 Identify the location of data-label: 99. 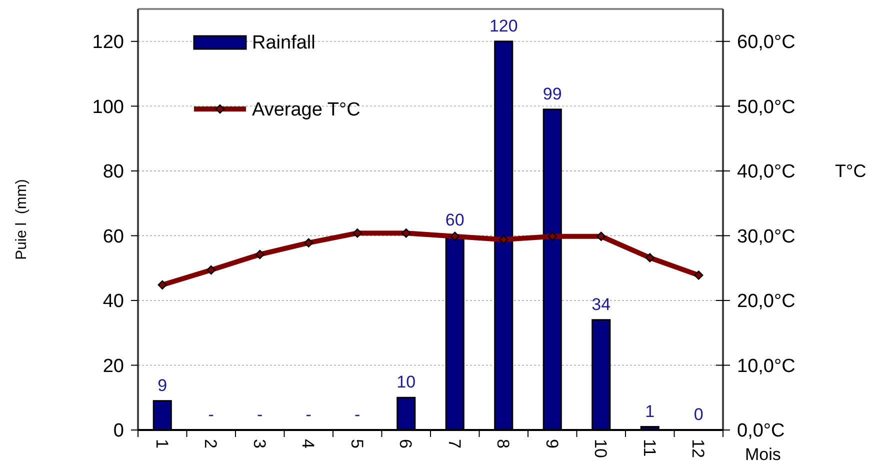
(552, 94).